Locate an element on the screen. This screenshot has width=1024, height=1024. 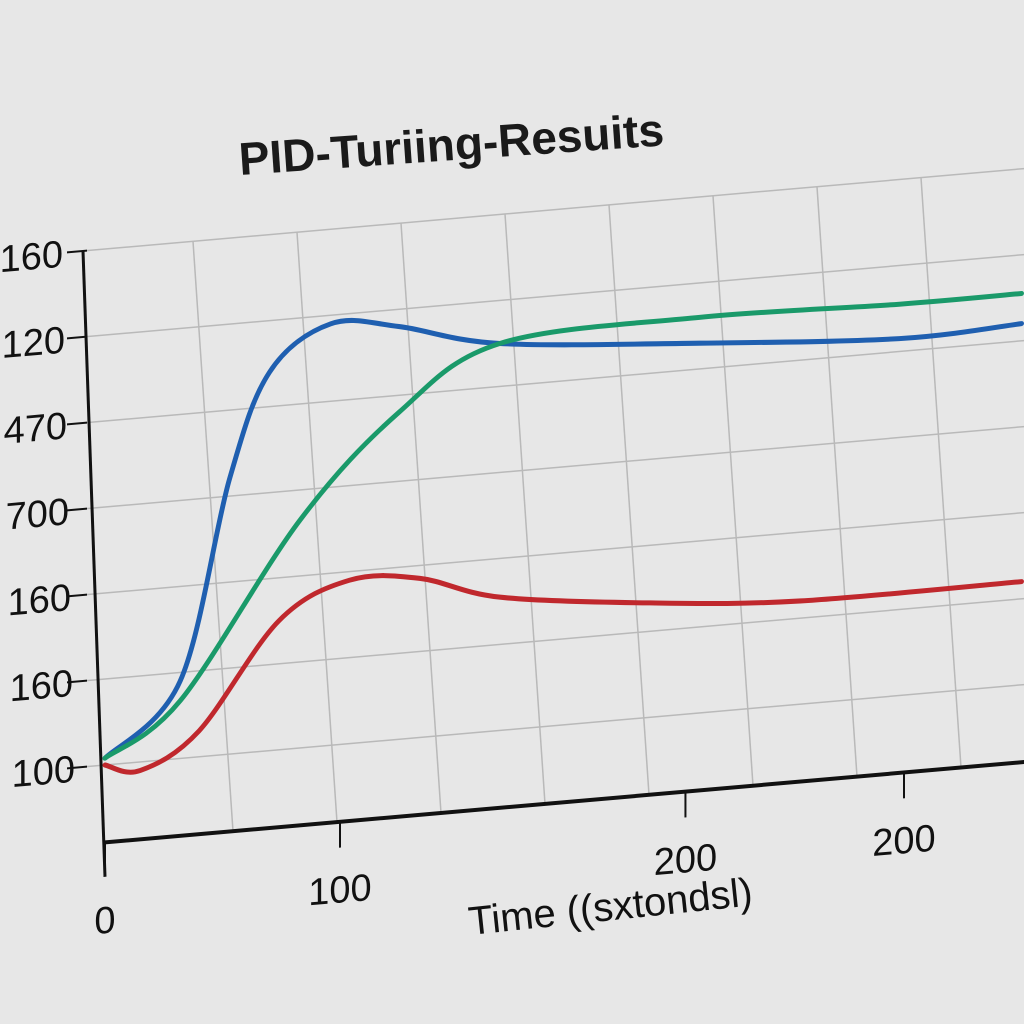
y-tick-labels: 100 160 160 700 470 120 160 is located at coordinates (43, 515).